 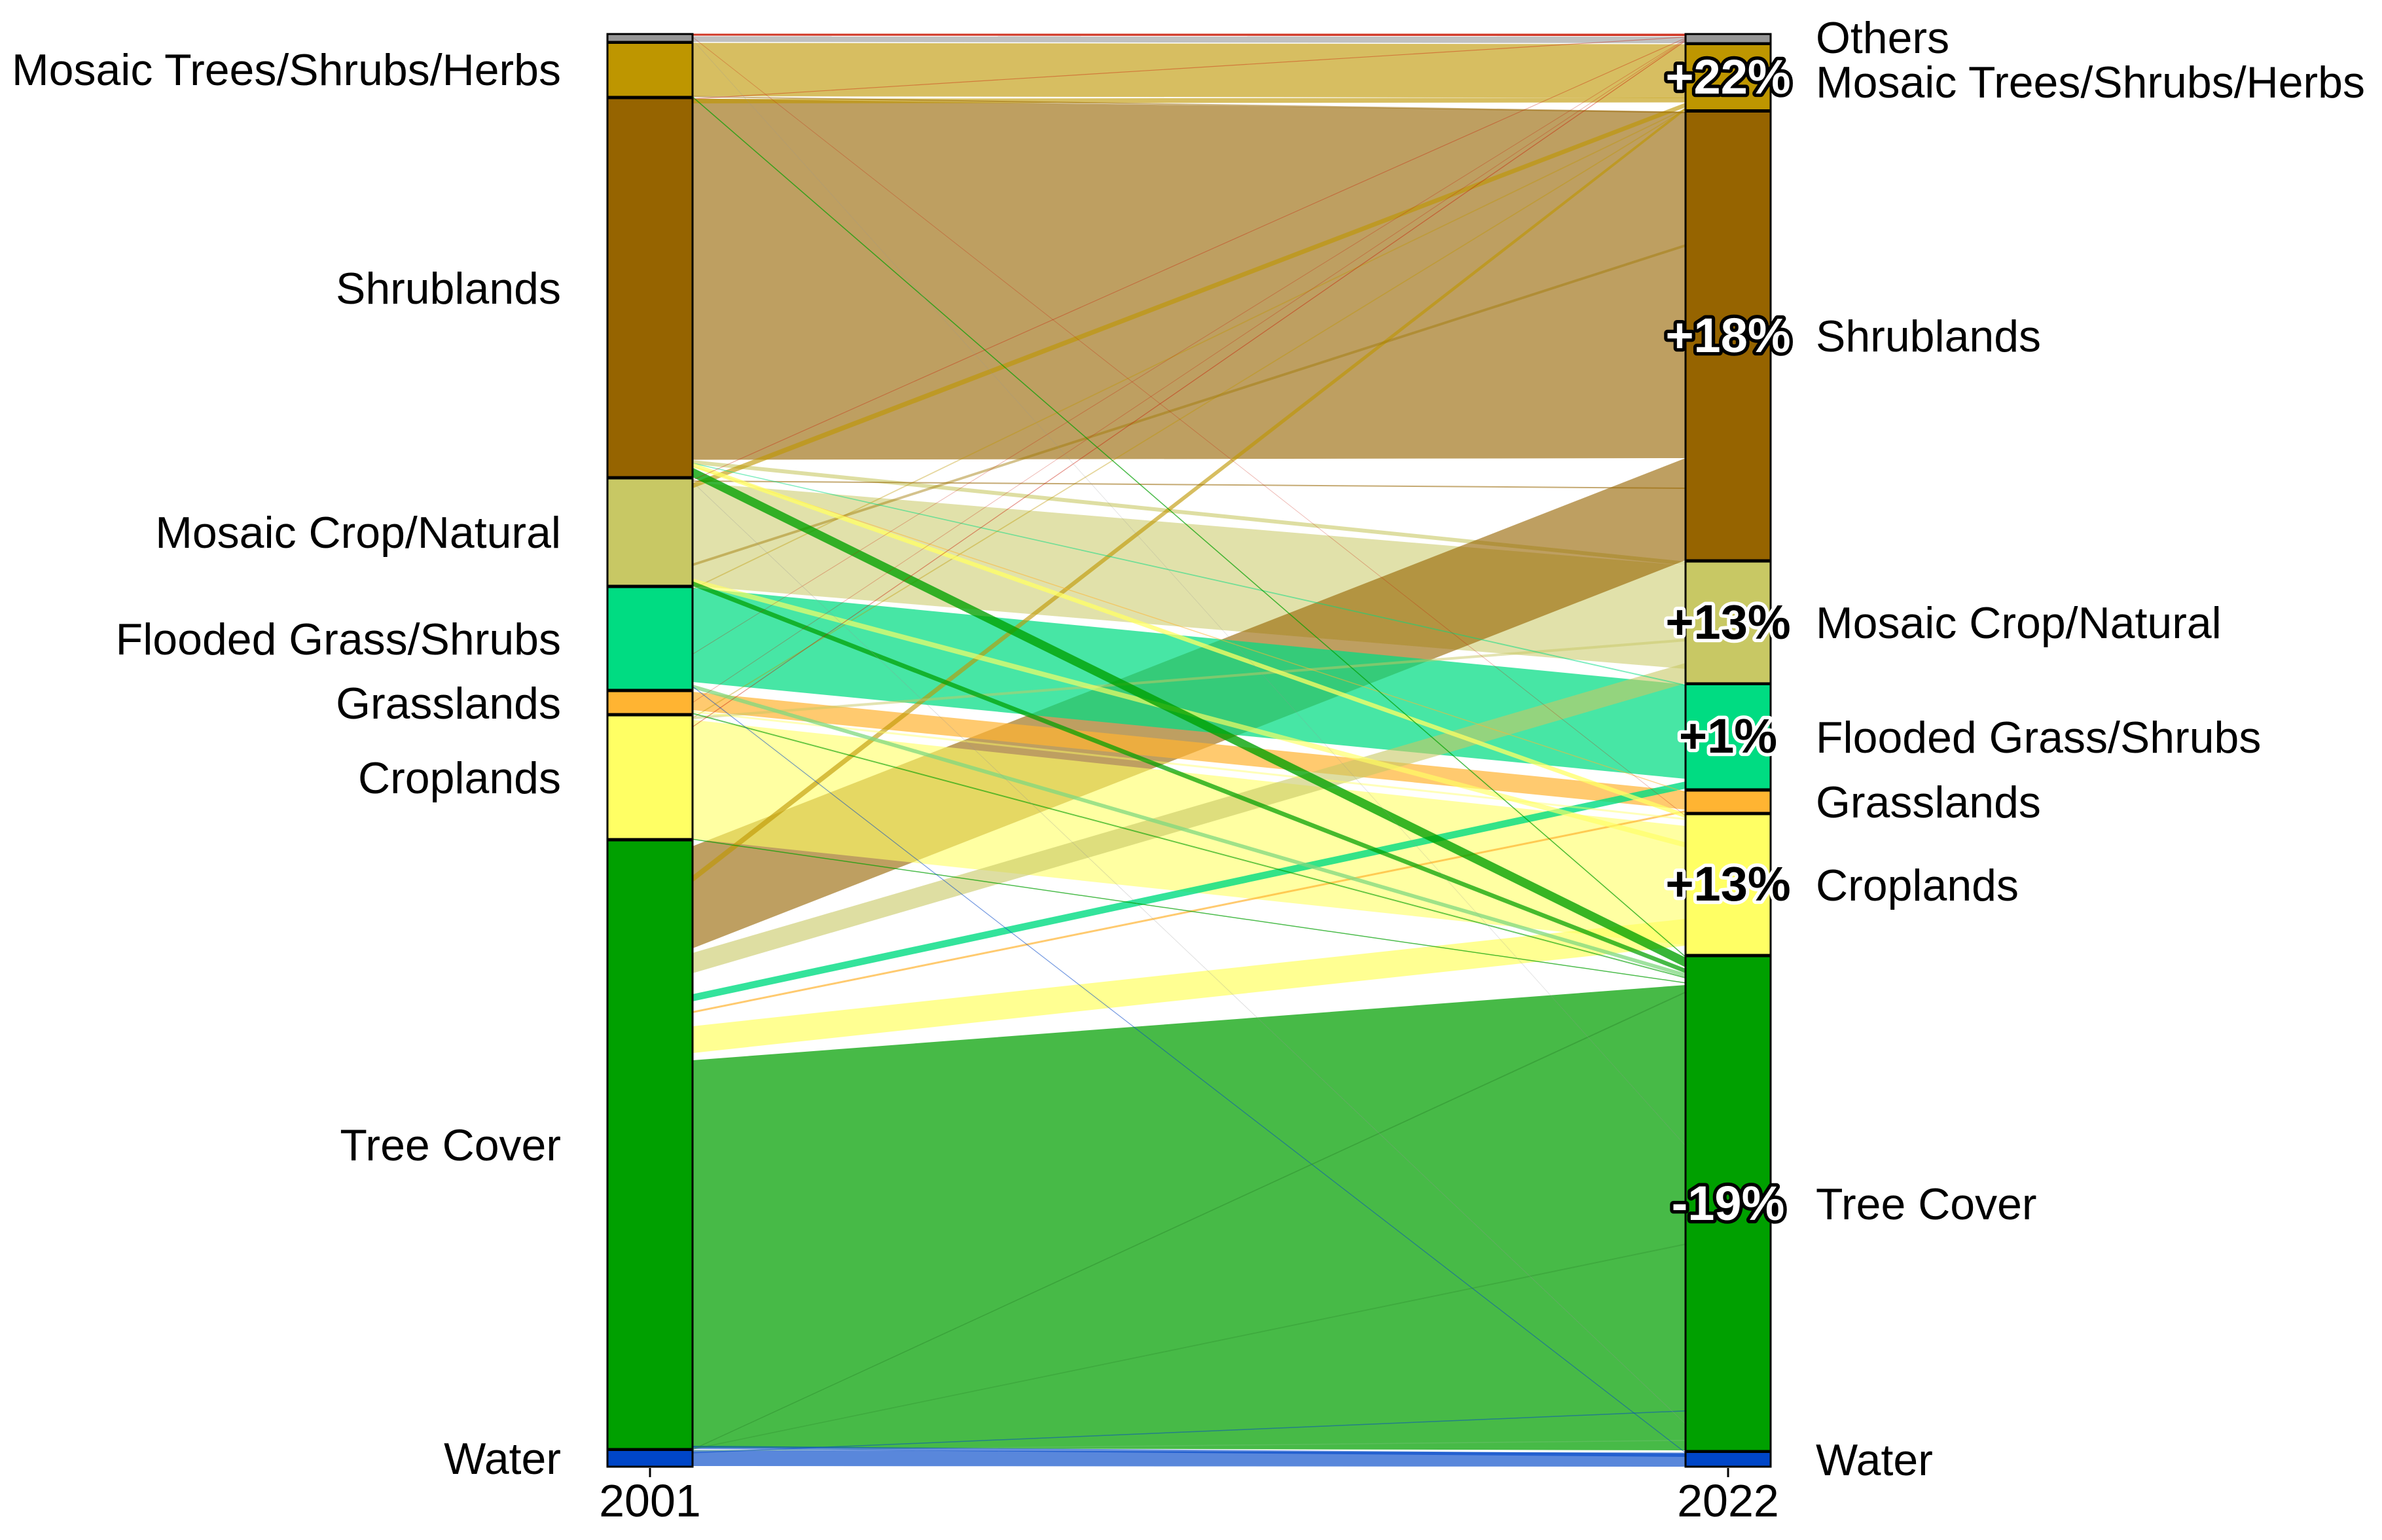 What do you see at coordinates (1727, 77) in the screenshot?
I see `svg-text: +22%` at bounding box center [1727, 77].